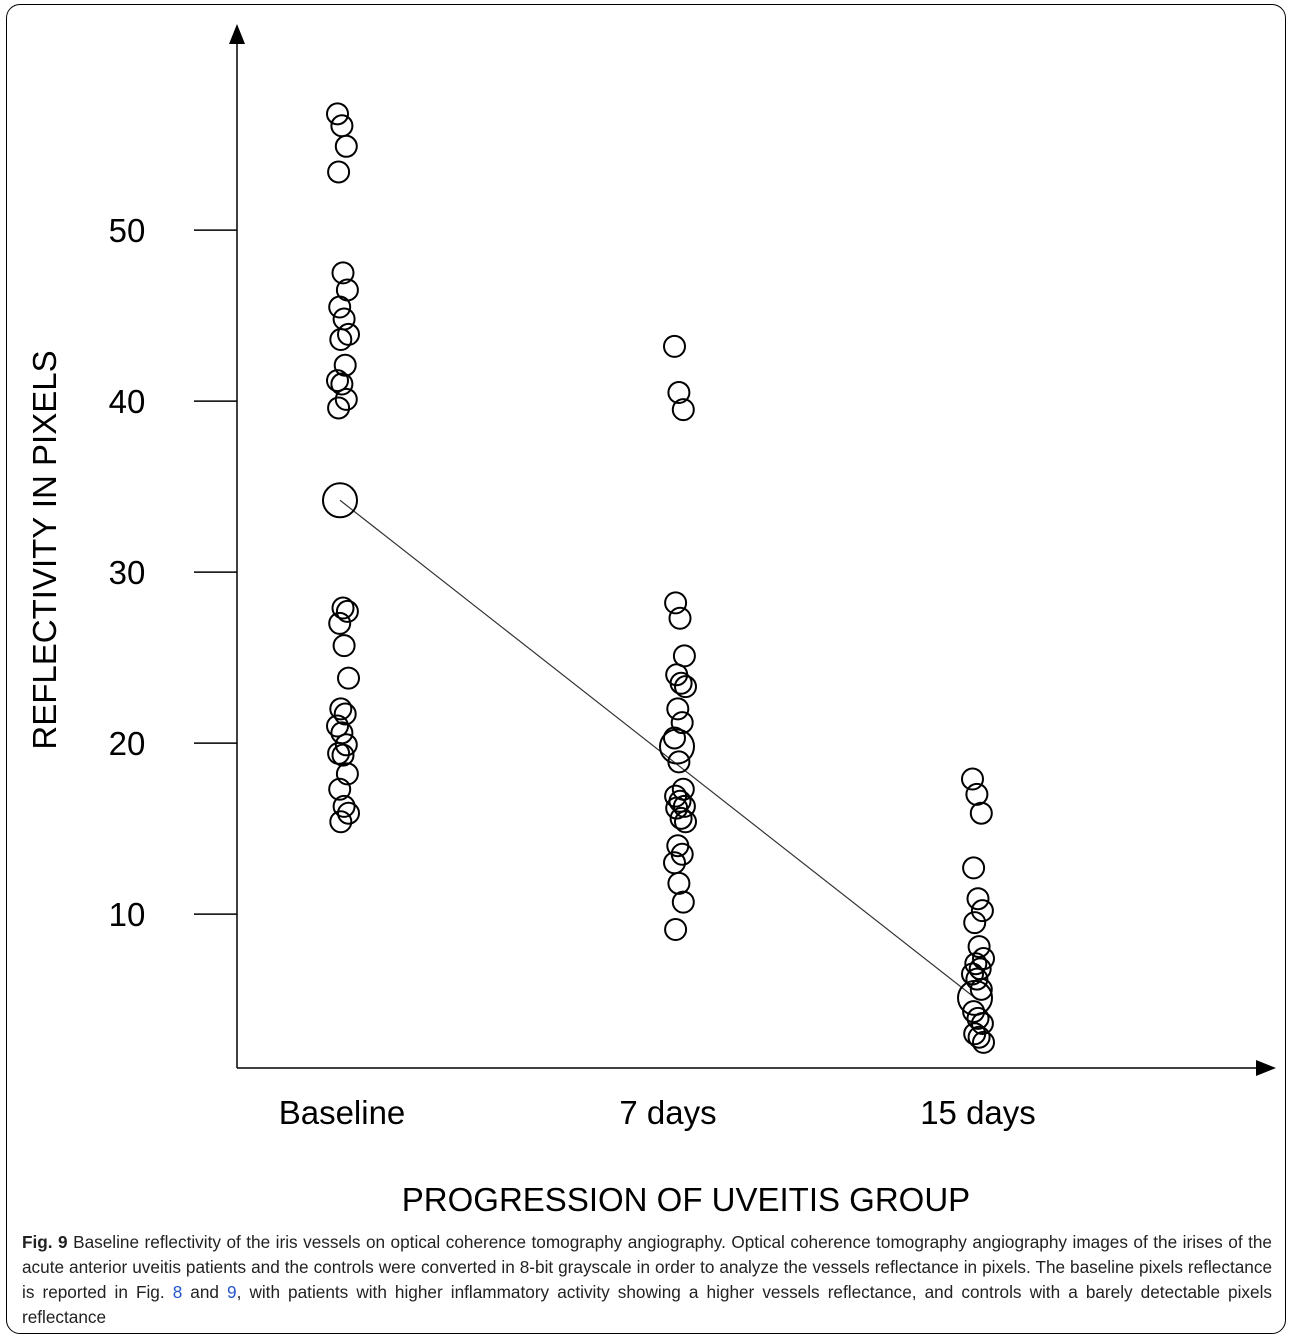  Describe the element at coordinates (45, 1242) in the screenshot. I see `caption-label: Fig. 9` at that location.